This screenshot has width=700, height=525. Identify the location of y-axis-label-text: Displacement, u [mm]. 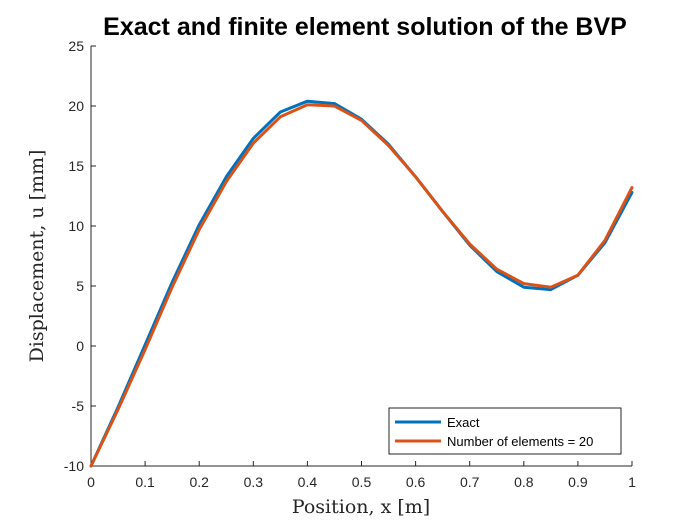
(37, 256).